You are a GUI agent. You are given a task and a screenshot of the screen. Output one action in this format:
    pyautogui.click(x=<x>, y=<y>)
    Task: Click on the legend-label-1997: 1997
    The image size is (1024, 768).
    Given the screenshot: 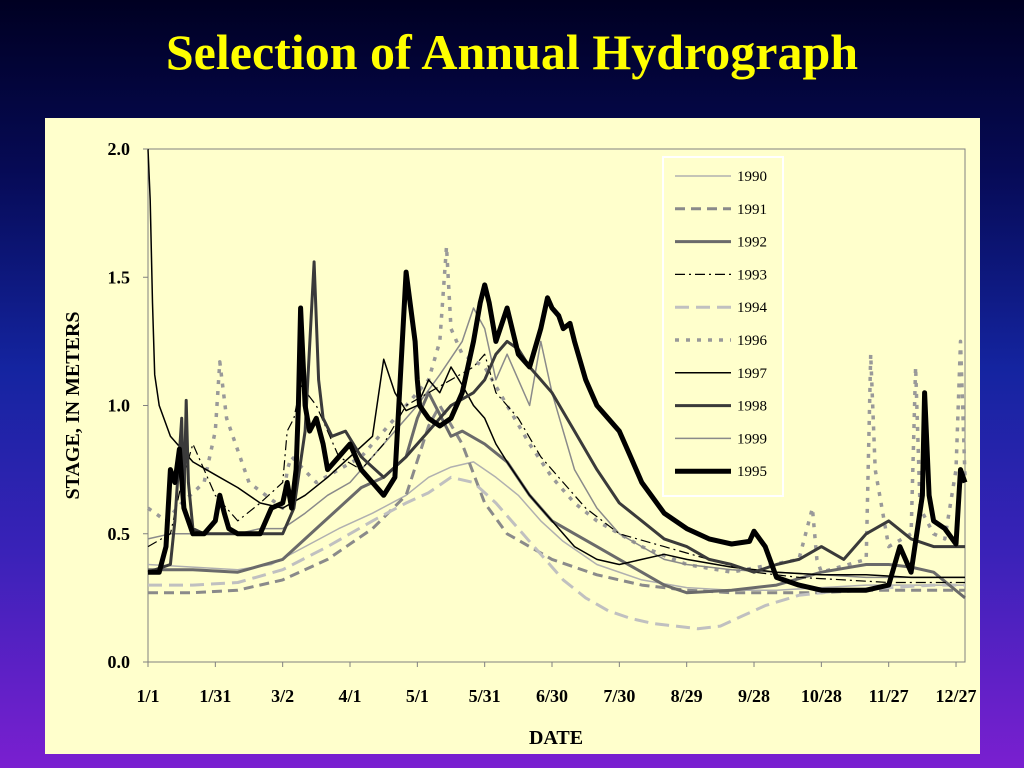 What is the action you would take?
    pyautogui.click(x=752, y=374)
    